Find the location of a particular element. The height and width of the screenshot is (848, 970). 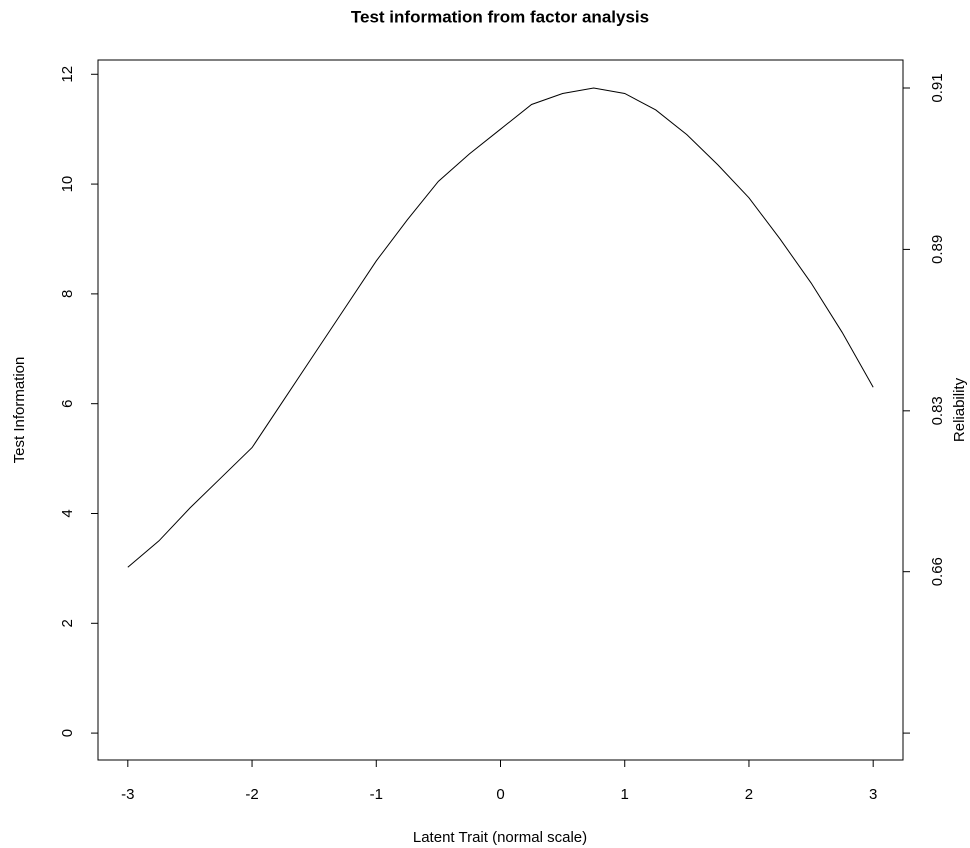

y-tick-label: 6 is located at coordinates (67, 404).